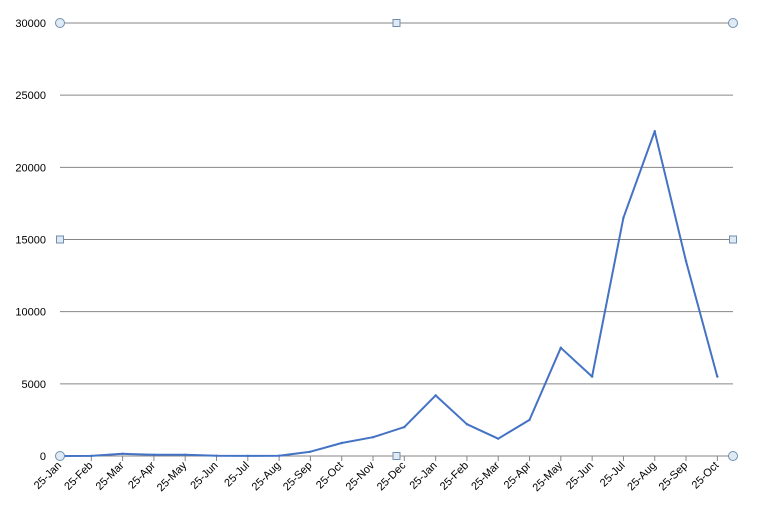 The width and height of the screenshot is (761, 524). Describe the element at coordinates (30, 168) in the screenshot. I see `y-tick-label: 20000` at that location.